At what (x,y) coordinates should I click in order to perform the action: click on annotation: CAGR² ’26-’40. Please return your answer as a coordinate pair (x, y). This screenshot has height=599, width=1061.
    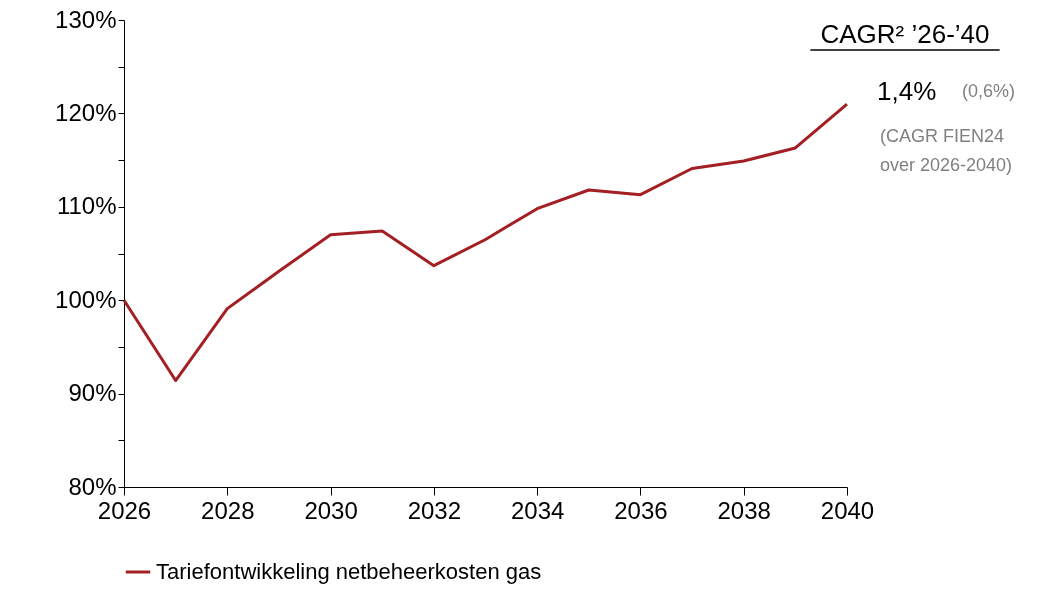
    Looking at the image, I should click on (905, 34).